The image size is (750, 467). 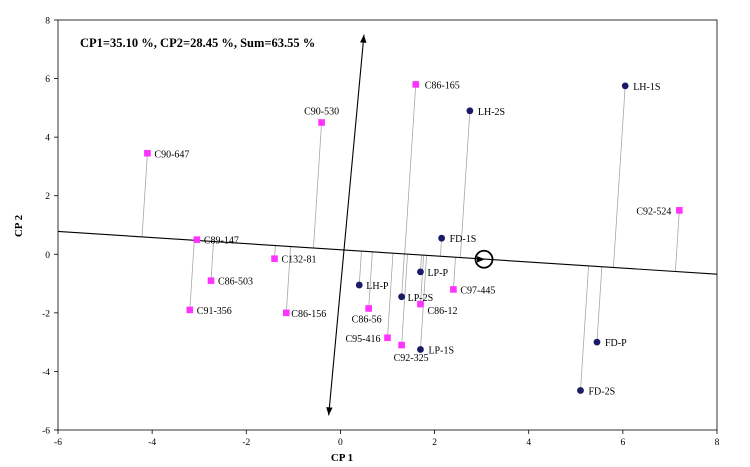 I want to click on point-label: LH-1S, so click(x=646, y=87).